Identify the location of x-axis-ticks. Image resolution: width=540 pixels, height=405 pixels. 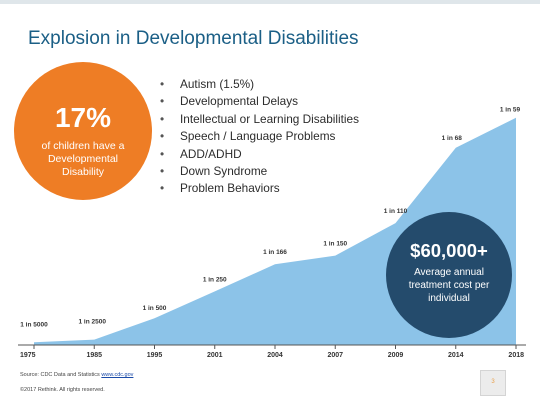
(275, 347).